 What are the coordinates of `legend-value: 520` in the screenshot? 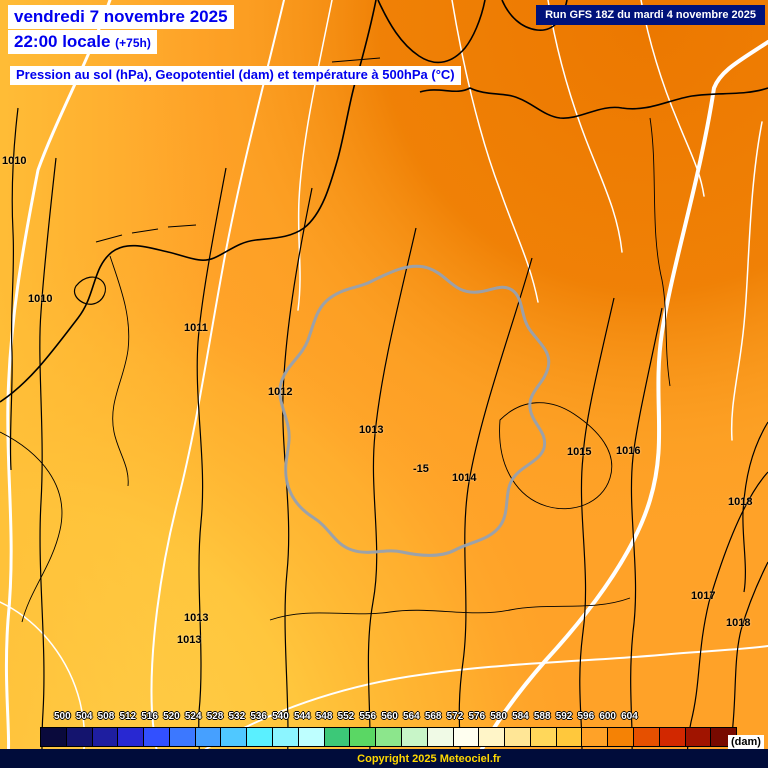 It's located at (171, 716).